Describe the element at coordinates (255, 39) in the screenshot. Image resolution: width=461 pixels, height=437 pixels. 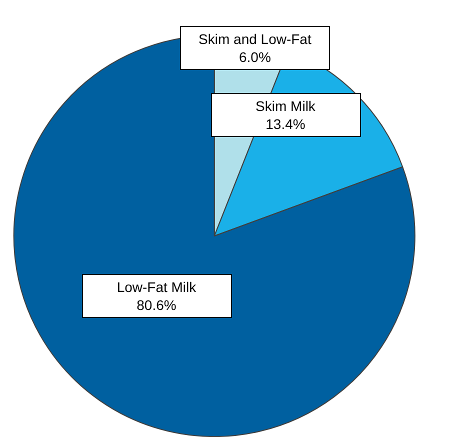
I see `slice-label: Skim and Low-Fat` at that location.